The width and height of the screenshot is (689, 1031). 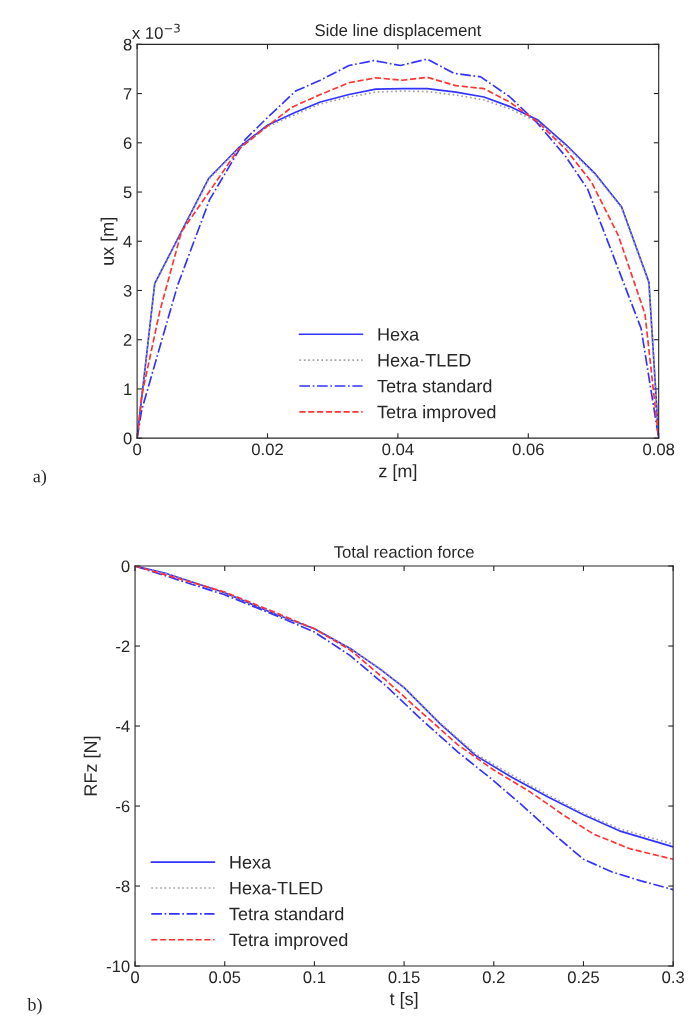 I want to click on x-tick-label: 0.1, so click(x=314, y=977).